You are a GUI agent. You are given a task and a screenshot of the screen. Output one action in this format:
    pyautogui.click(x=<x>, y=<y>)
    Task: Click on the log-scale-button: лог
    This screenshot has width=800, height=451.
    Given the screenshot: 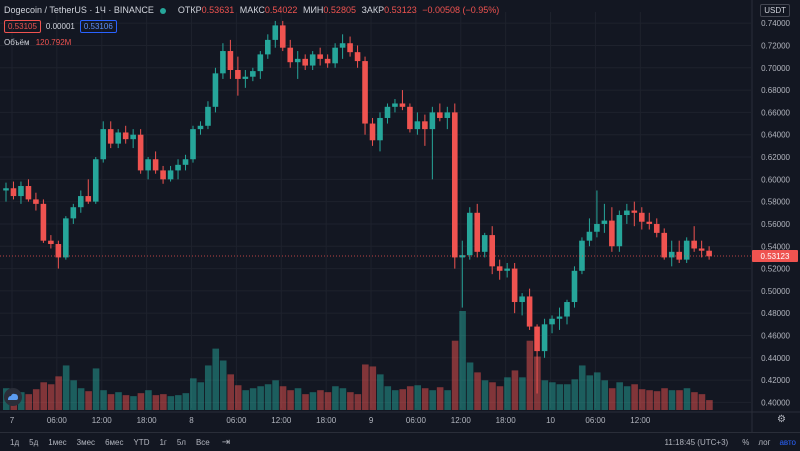 What is the action you would take?
    pyautogui.click(x=764, y=442)
    